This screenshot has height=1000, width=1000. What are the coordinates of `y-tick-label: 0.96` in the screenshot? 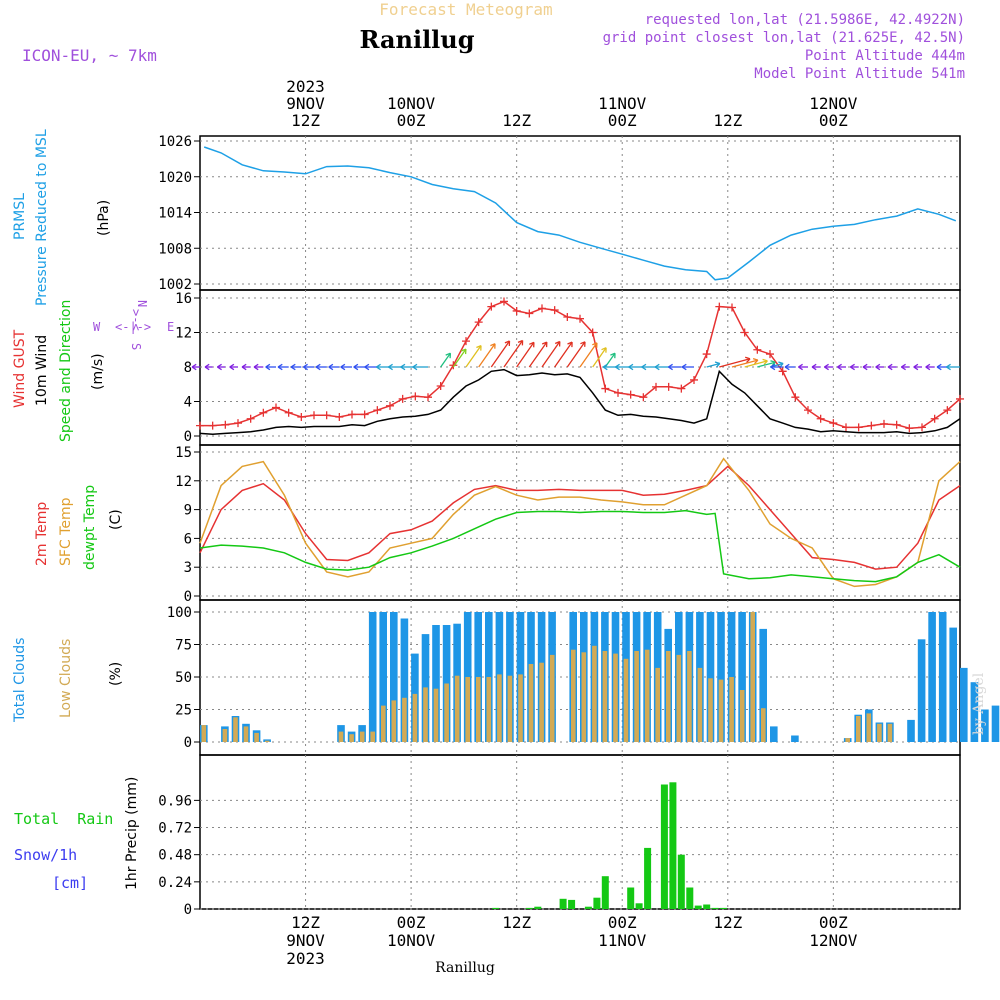 It's located at (175, 801).